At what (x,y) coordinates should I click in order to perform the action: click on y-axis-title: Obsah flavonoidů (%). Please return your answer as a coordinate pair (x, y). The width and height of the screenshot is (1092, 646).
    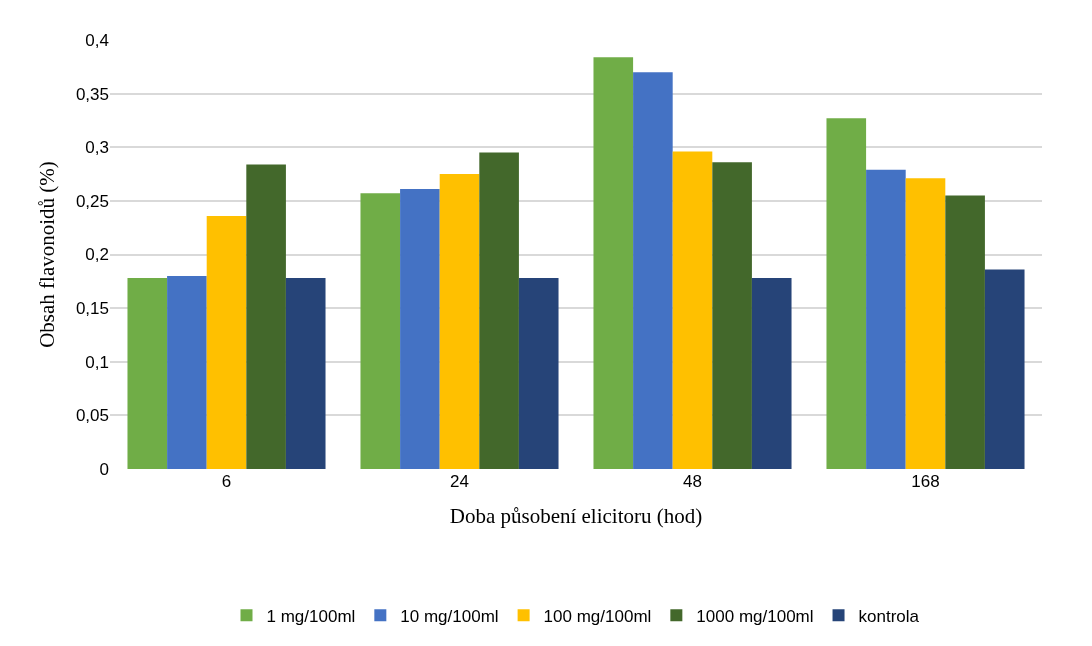
    Looking at the image, I should click on (47, 254).